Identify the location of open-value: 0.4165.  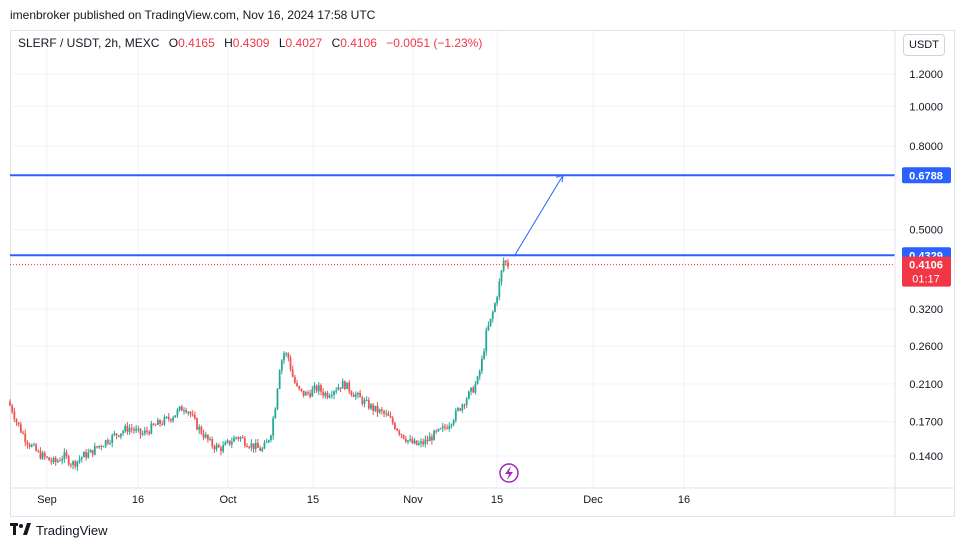
(196, 43).